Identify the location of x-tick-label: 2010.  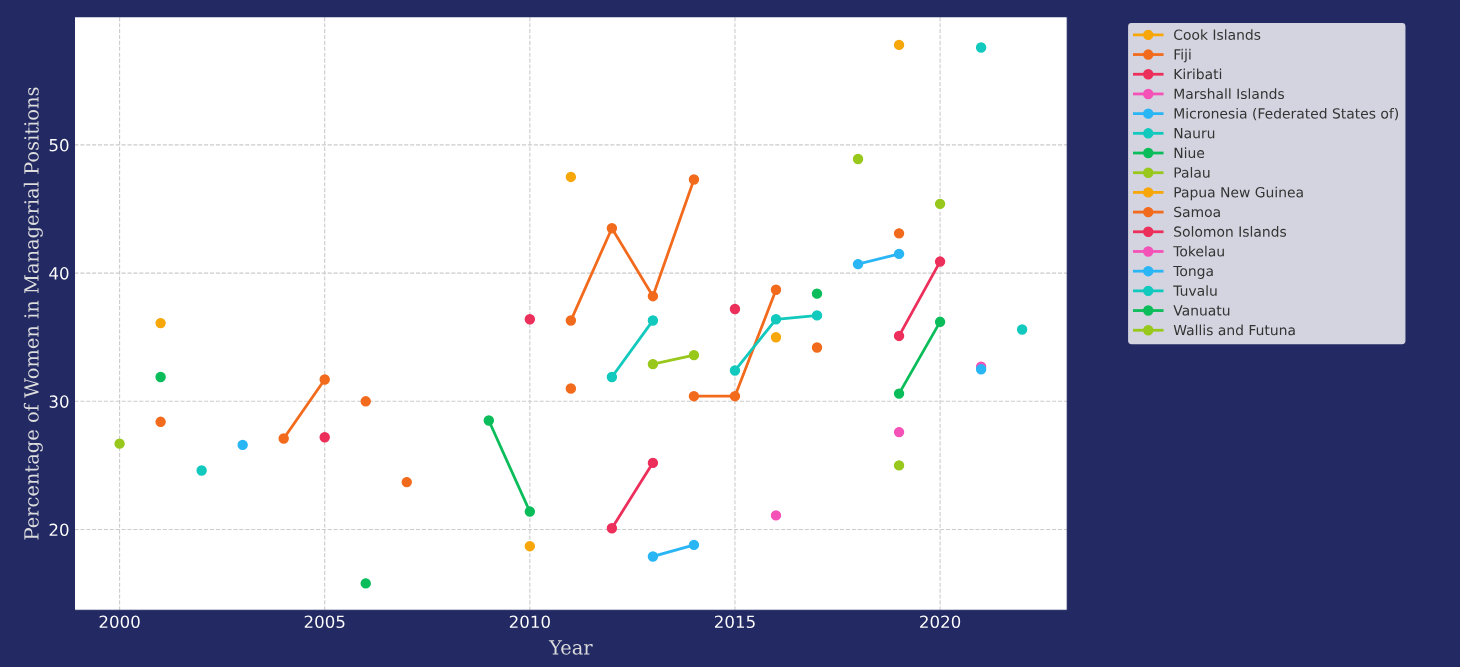
(529, 622).